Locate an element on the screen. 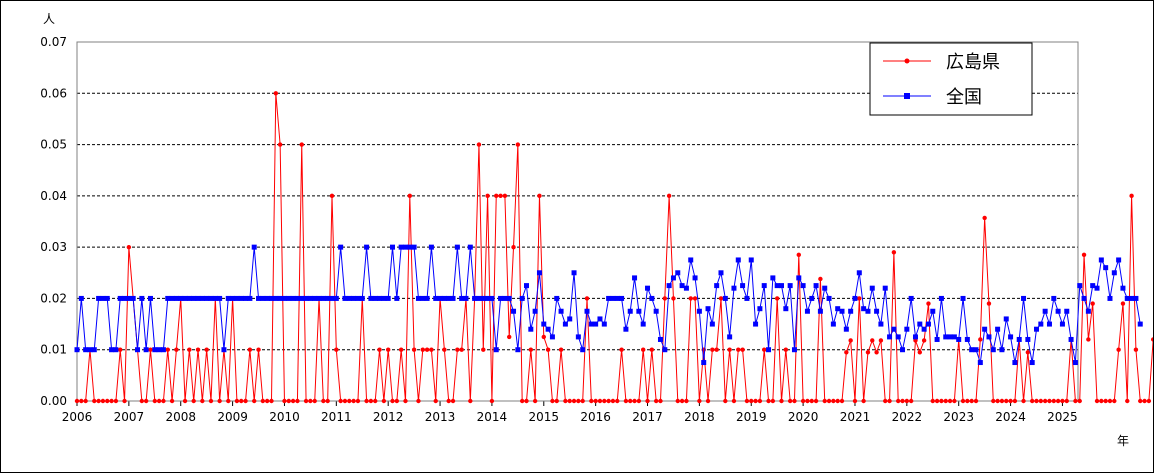 This screenshot has width=1154, height=476. x-tick-label: 2022 is located at coordinates (907, 417).